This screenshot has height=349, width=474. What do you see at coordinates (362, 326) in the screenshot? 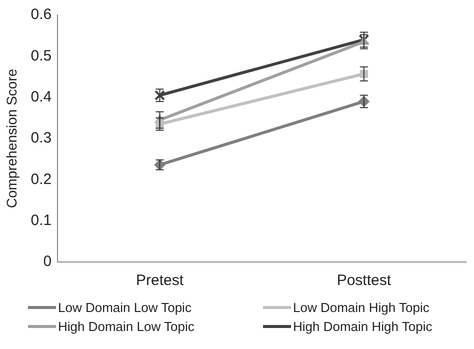
I see `legend-label: High Domain High Topic` at bounding box center [362, 326].